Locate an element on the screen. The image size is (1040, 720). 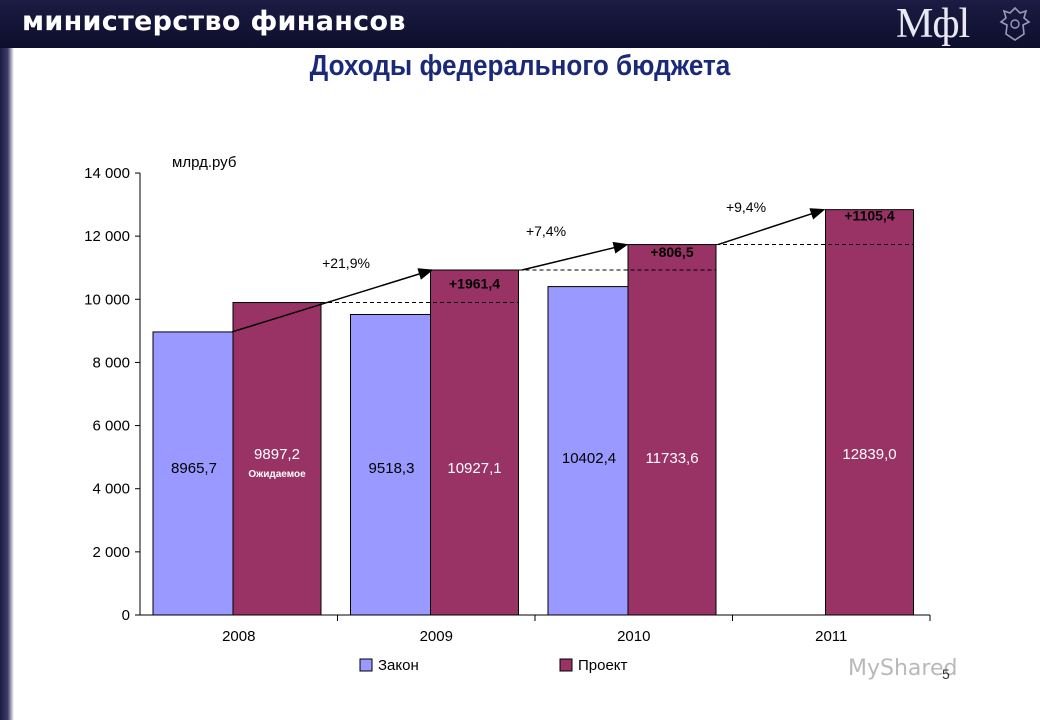
y-tick-label: 2 000 is located at coordinates (111, 552).